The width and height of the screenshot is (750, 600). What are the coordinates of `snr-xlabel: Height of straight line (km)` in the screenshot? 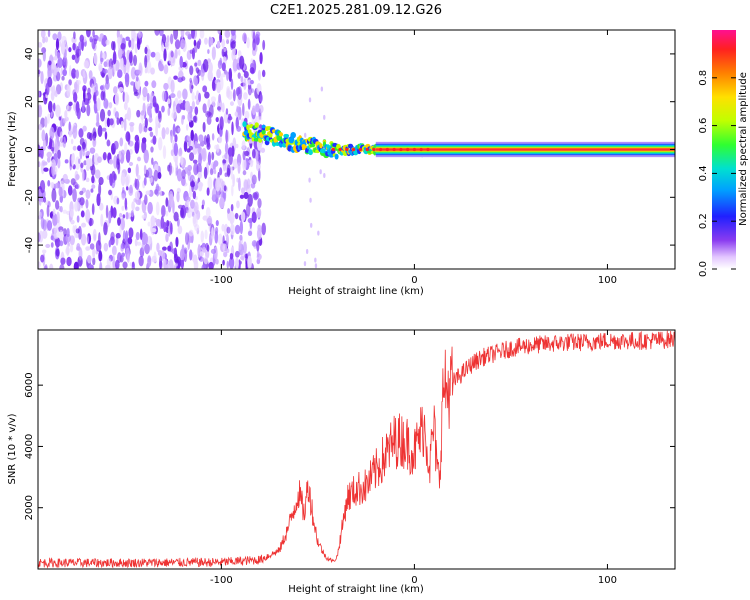 It's located at (356, 589).